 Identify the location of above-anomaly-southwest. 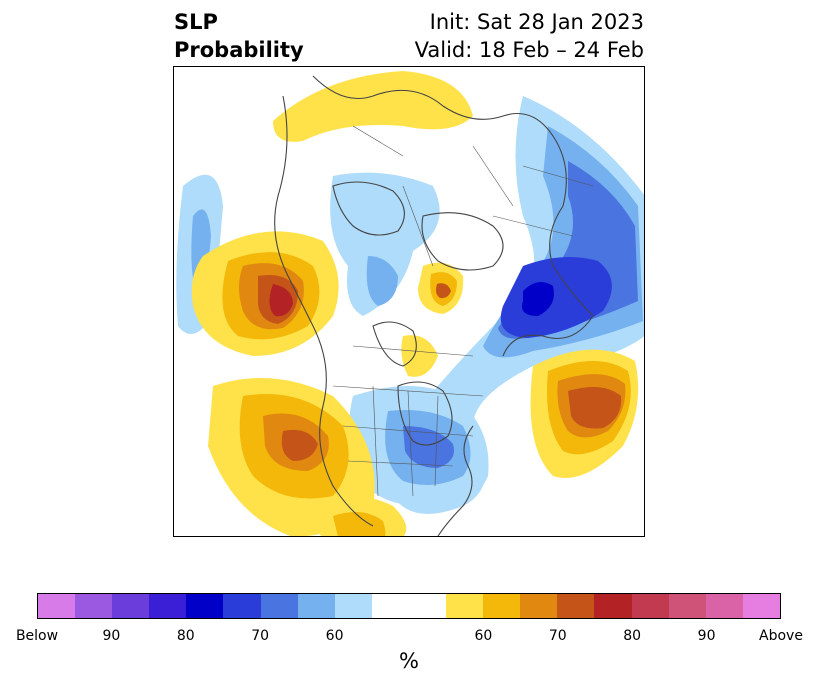
(291, 457).